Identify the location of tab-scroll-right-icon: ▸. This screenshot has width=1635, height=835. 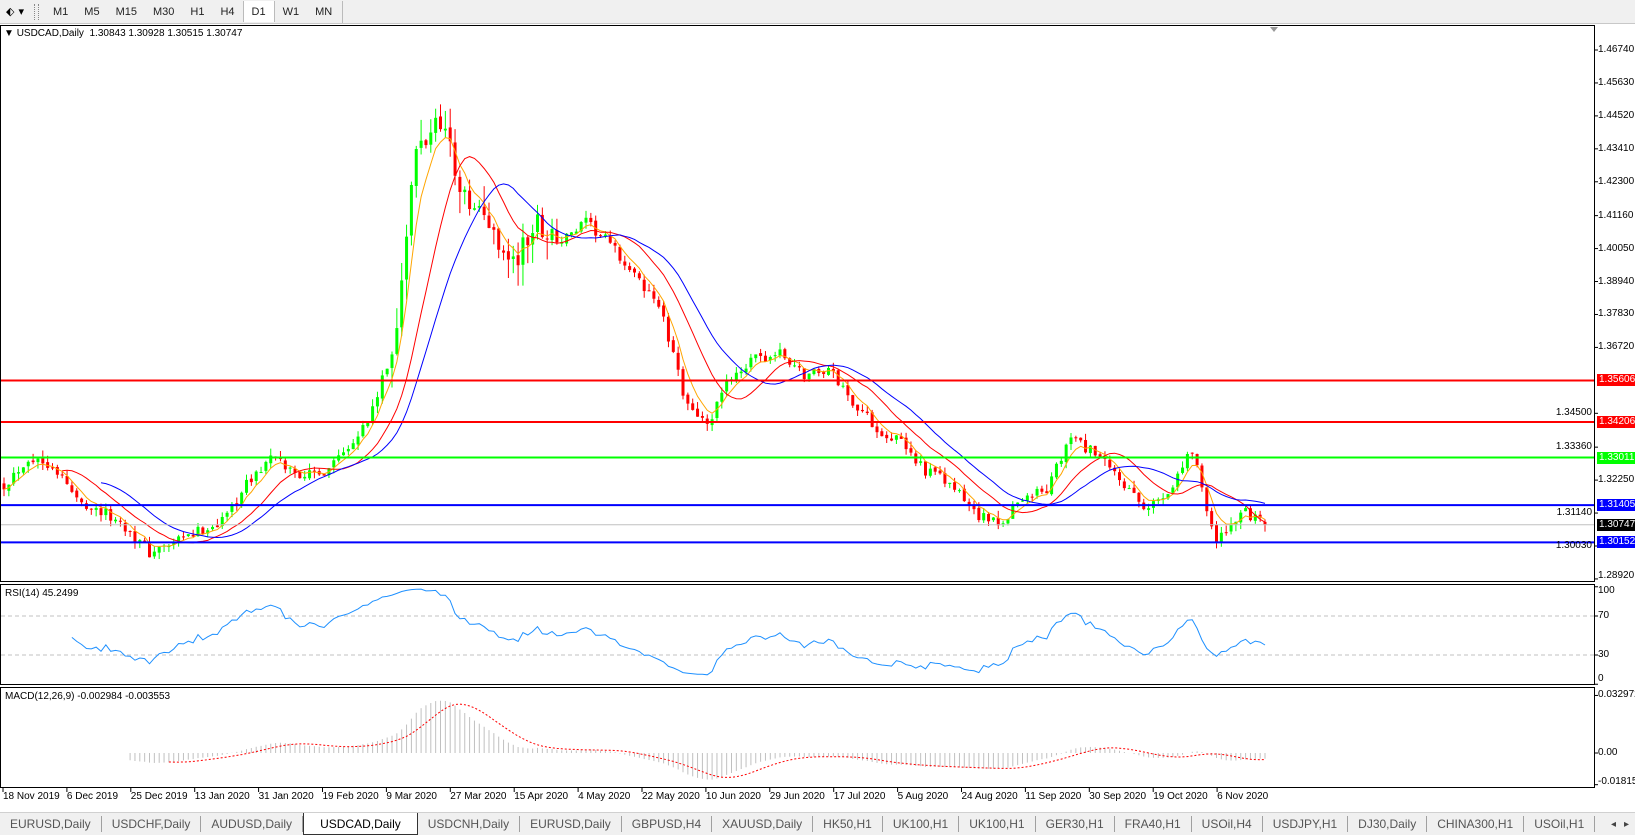
(1626, 824).